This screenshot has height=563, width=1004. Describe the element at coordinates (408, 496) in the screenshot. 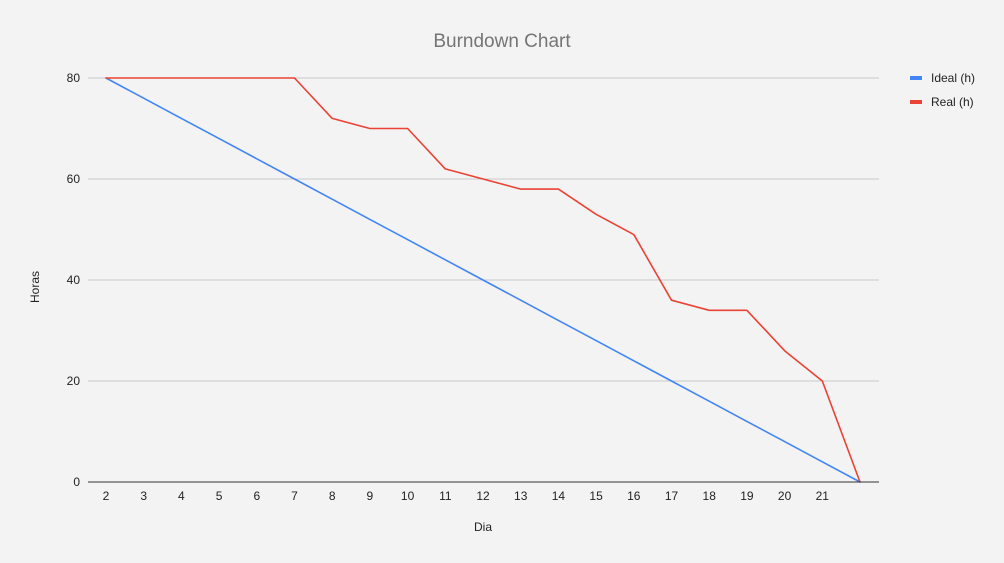

I see `x-tick-label: 10` at that location.